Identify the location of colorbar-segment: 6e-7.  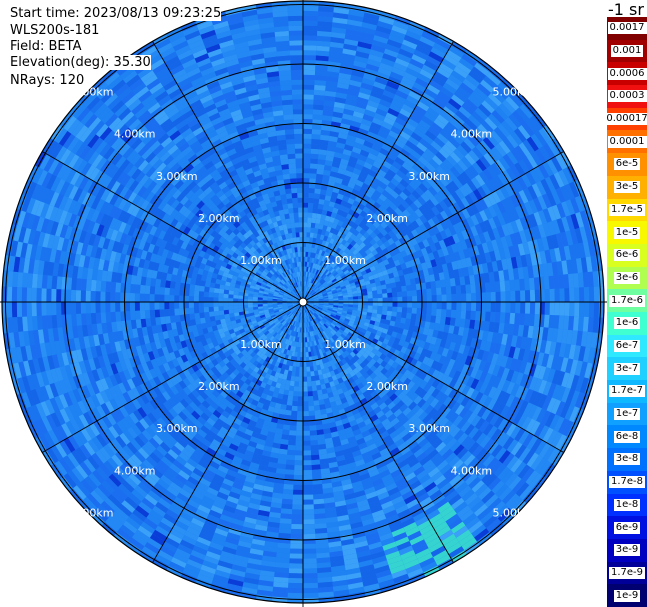
(627, 346).